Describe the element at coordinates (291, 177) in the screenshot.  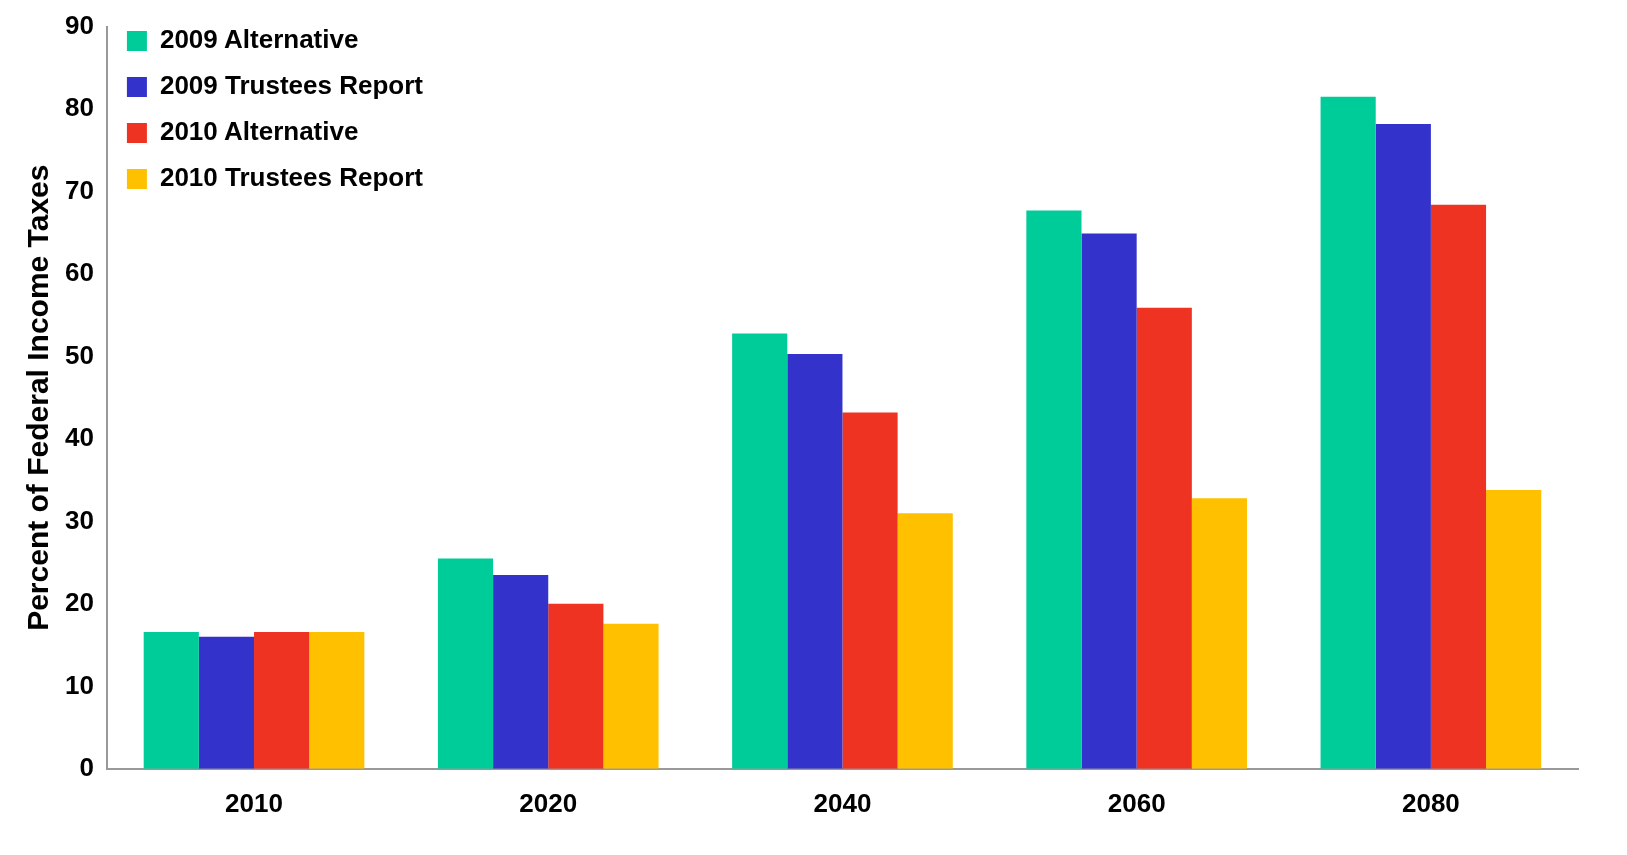
I see `legend-label: 2010 Trustees Report` at that location.